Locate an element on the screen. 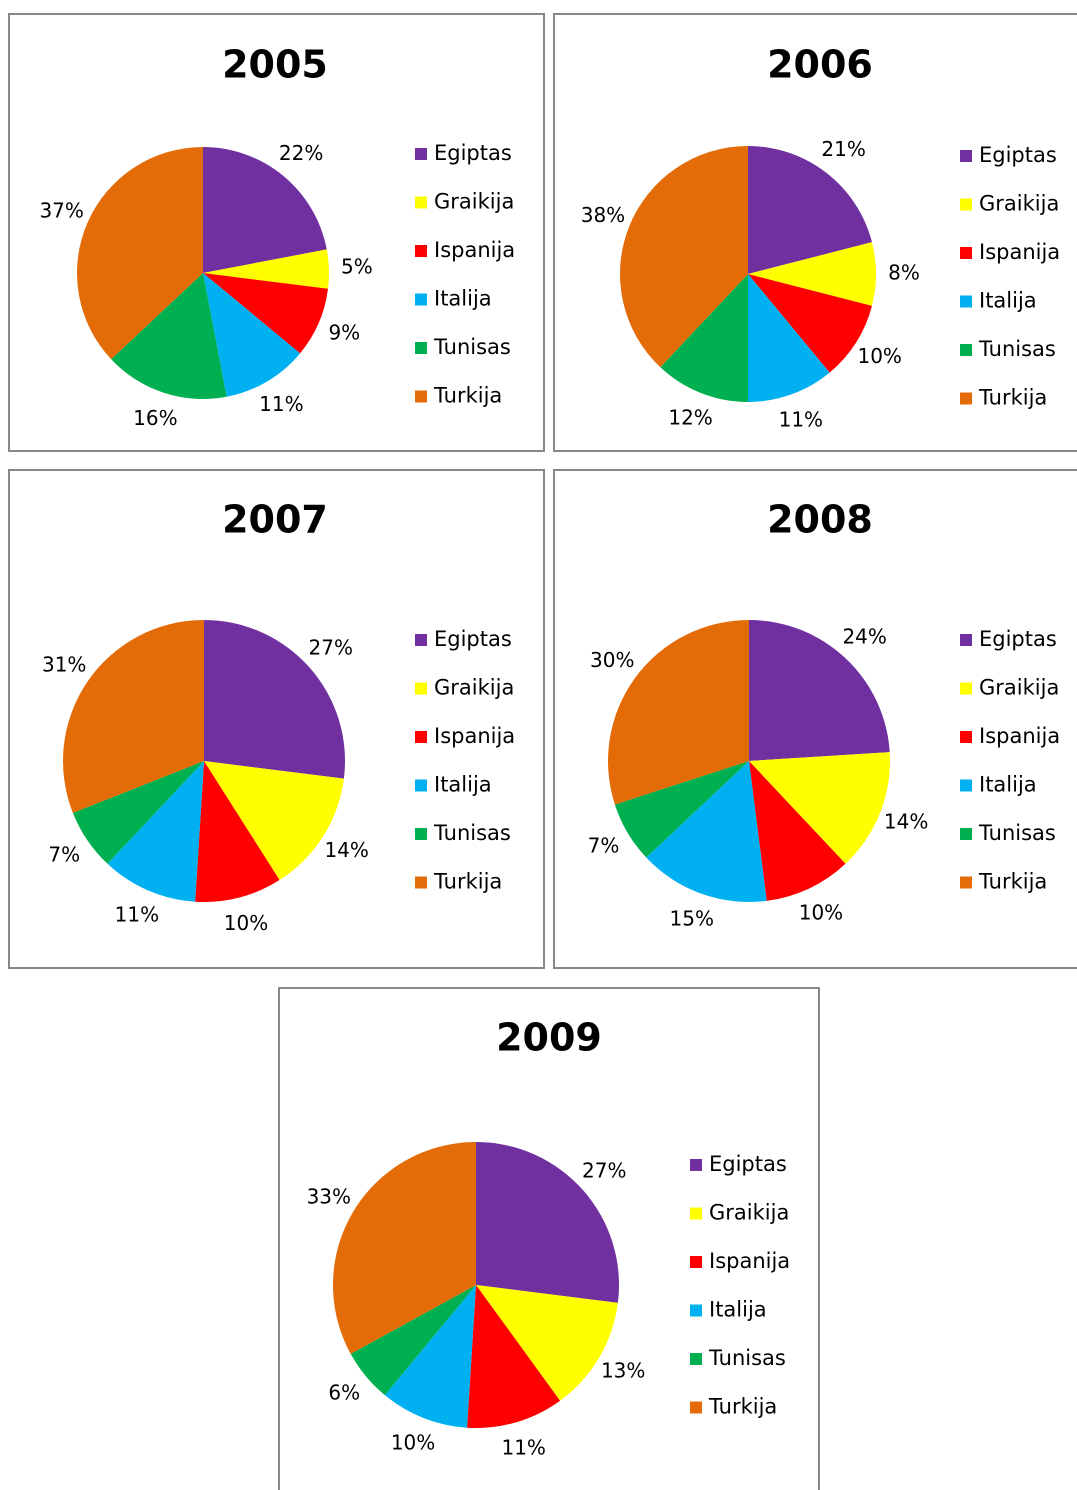 This screenshot has width=1077, height=1490. data-label: 24% is located at coordinates (864, 636).